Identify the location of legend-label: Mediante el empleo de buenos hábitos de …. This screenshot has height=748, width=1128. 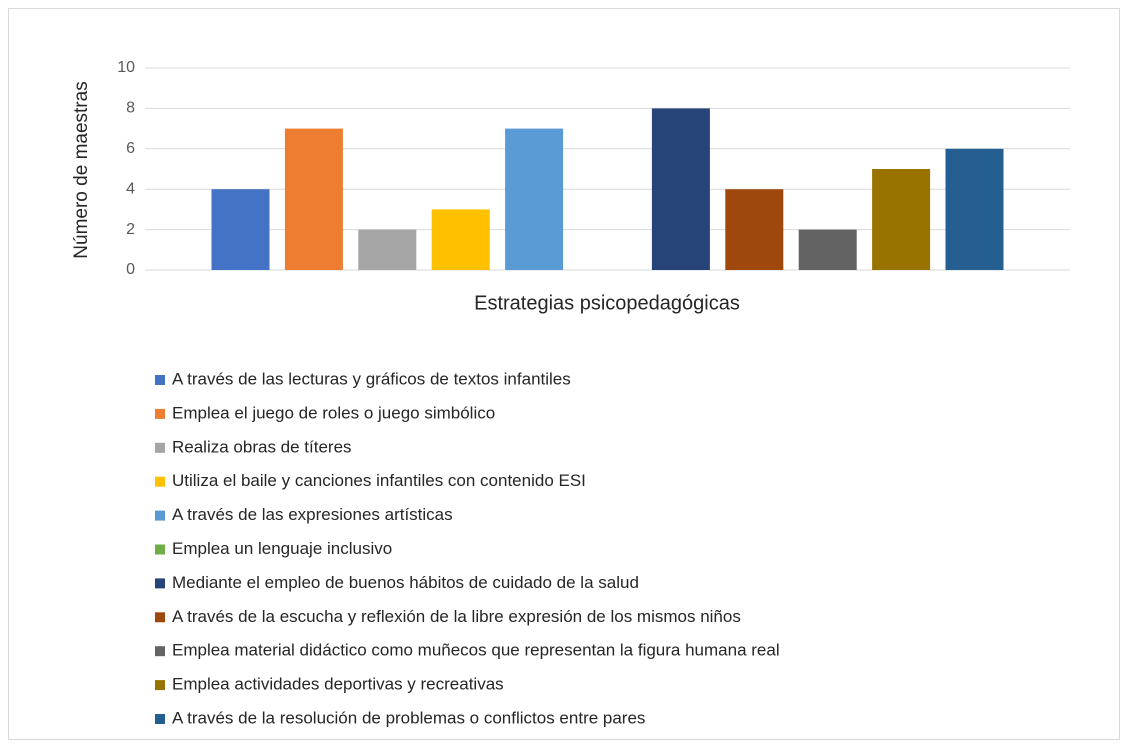
(405, 582).